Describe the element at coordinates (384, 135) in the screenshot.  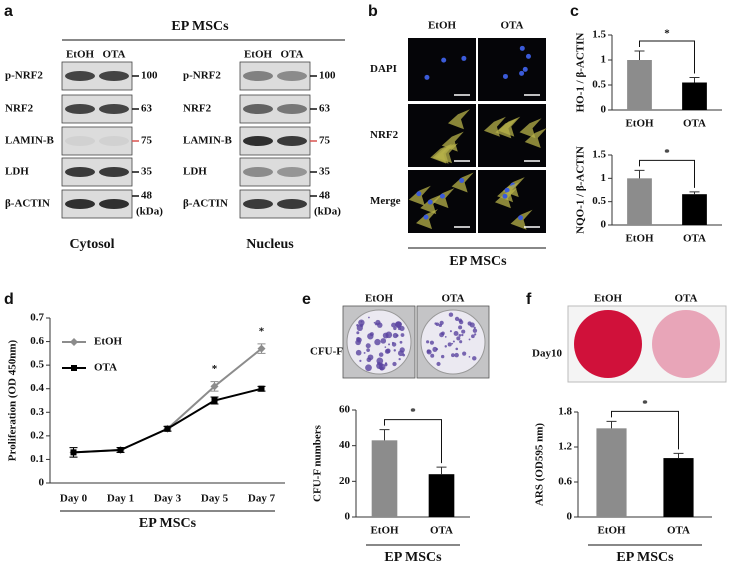
I see `image-row: NRF2` at that location.